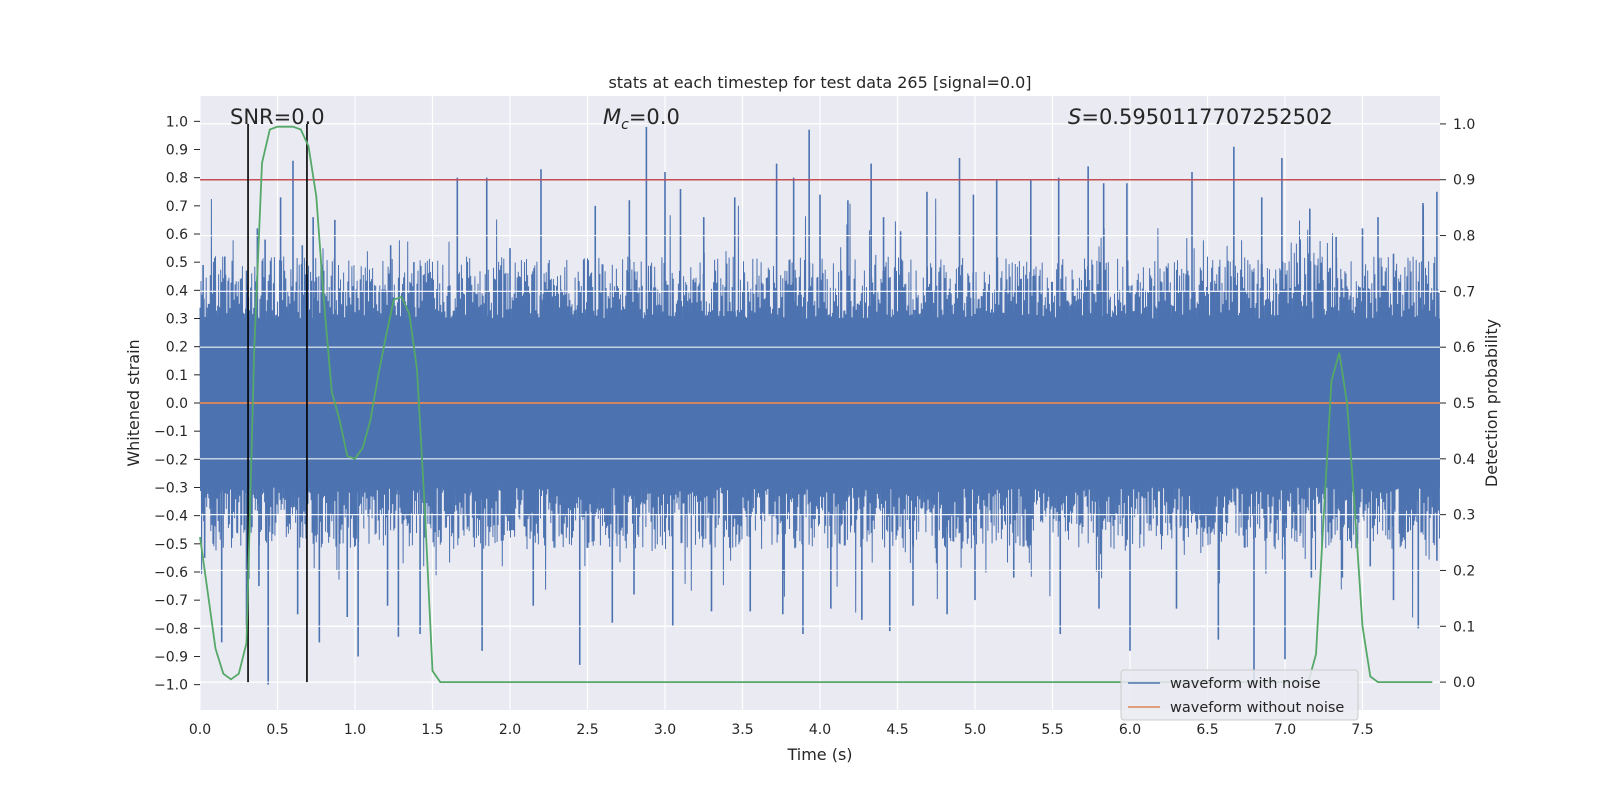  What do you see at coordinates (177, 404) in the screenshot?
I see `y-tick-label: 0.0` at bounding box center [177, 404].